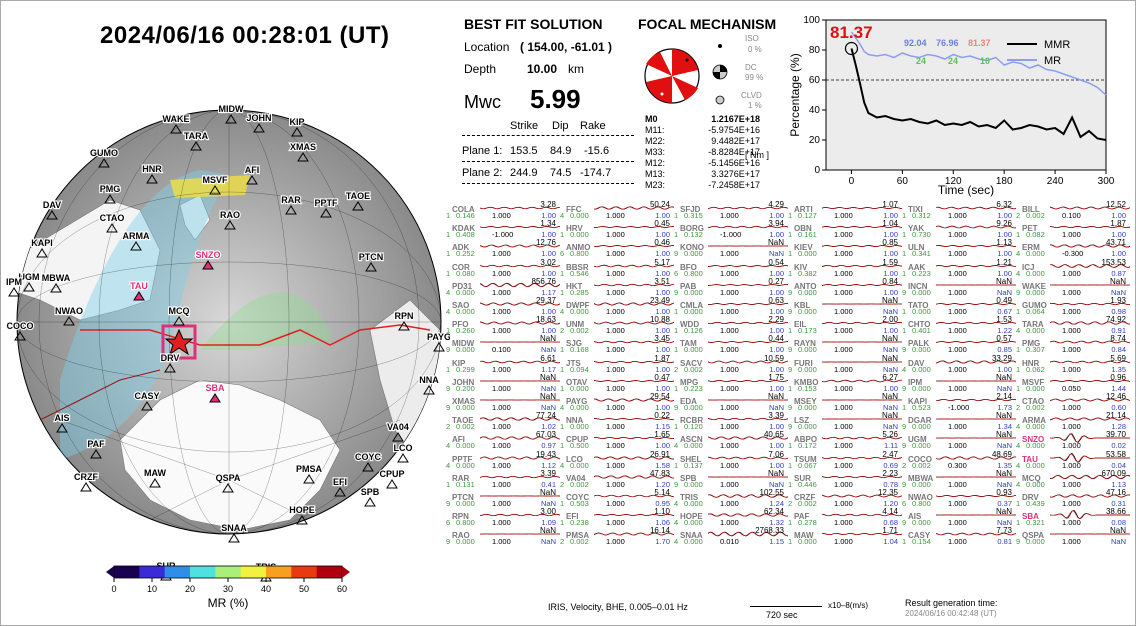 This screenshot has width=1136, height=626. Describe the element at coordinates (693, 427) in the screenshot. I see `station-shift: 0.120` at that location.